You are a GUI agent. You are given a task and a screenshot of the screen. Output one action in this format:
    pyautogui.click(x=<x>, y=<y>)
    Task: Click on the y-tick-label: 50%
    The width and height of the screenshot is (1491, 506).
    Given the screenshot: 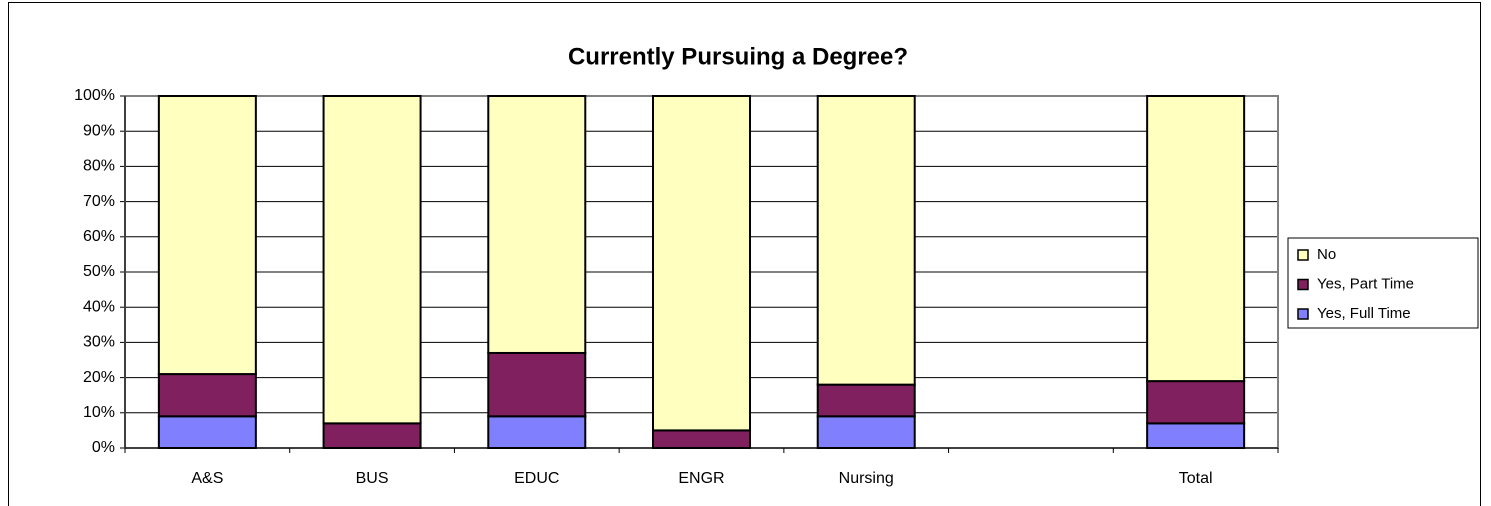 What is the action you would take?
    pyautogui.click(x=99, y=271)
    